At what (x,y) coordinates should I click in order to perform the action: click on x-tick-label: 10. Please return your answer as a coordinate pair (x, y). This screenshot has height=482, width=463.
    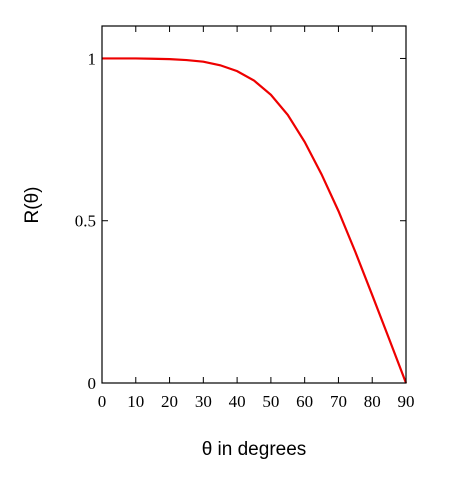
    Looking at the image, I should click on (135, 401).